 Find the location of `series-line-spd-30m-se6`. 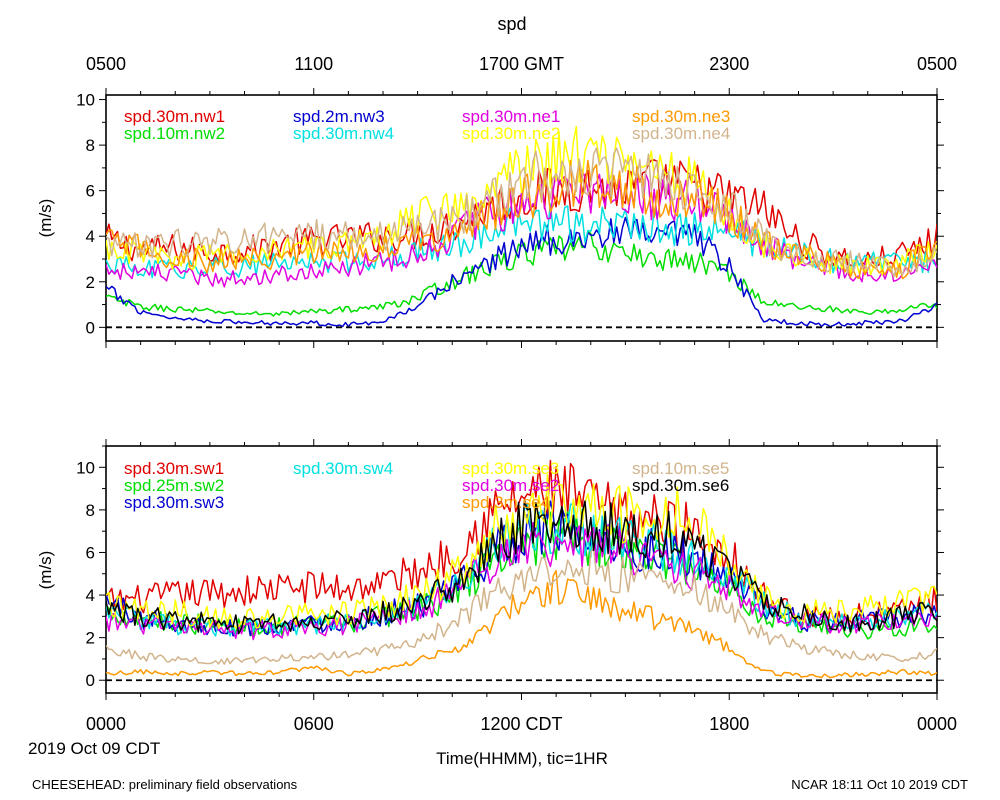

series-line-spd-30m-se6 is located at coordinates (521, 567).